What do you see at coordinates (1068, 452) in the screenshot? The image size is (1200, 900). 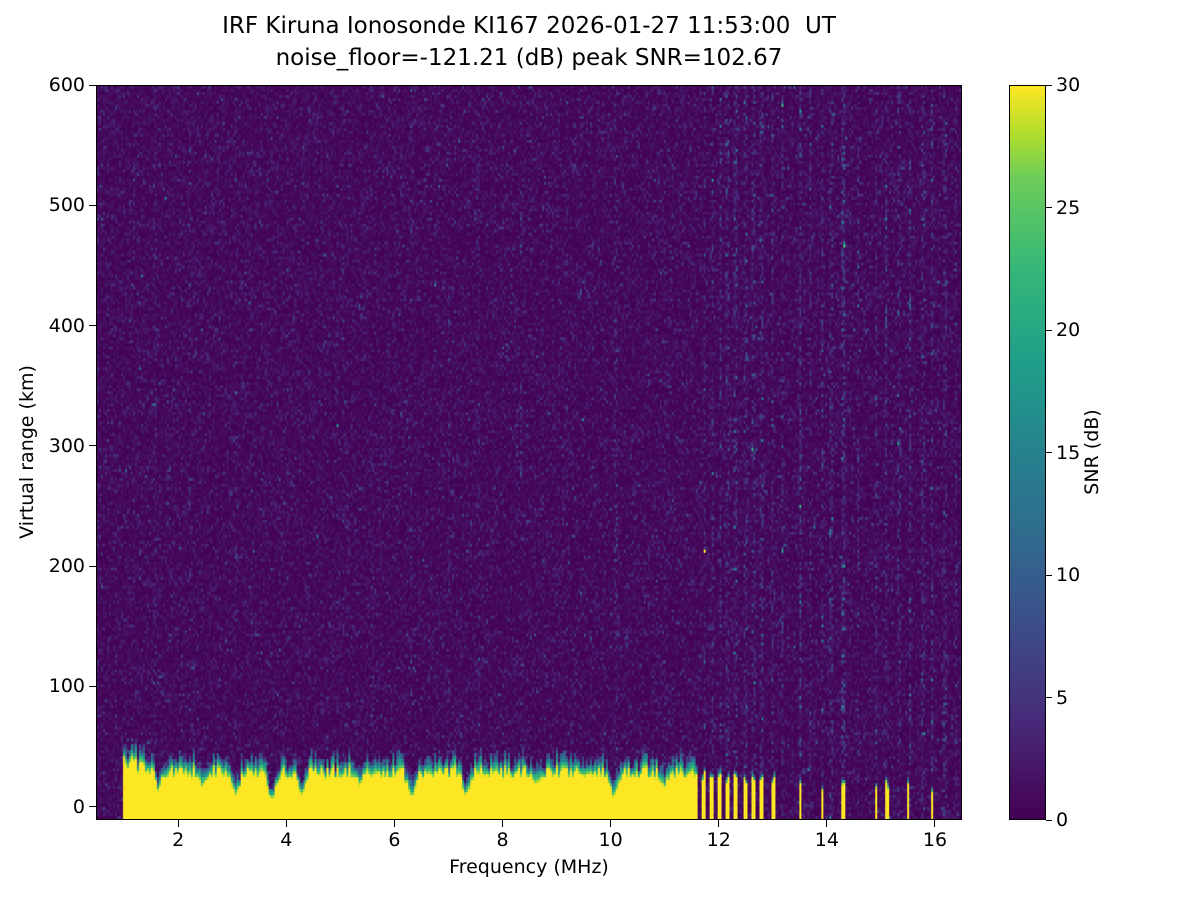 I see `colorbar-tick-label: 15` at bounding box center [1068, 452].